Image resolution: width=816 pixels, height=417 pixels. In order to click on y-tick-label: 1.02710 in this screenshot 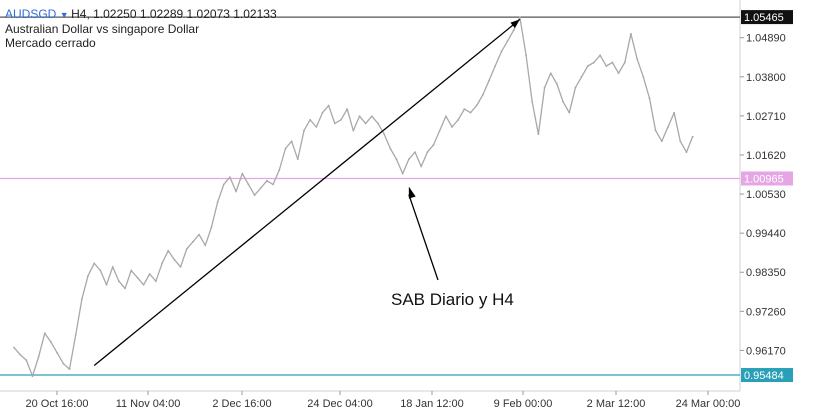, I will do `click(766, 117)`.